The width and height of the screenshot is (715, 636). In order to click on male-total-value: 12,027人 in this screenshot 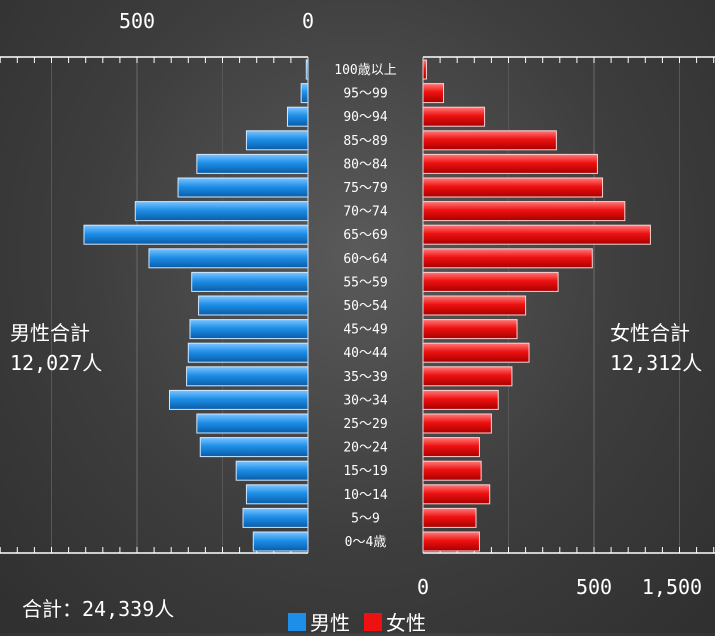, I will do `click(56, 363)`.